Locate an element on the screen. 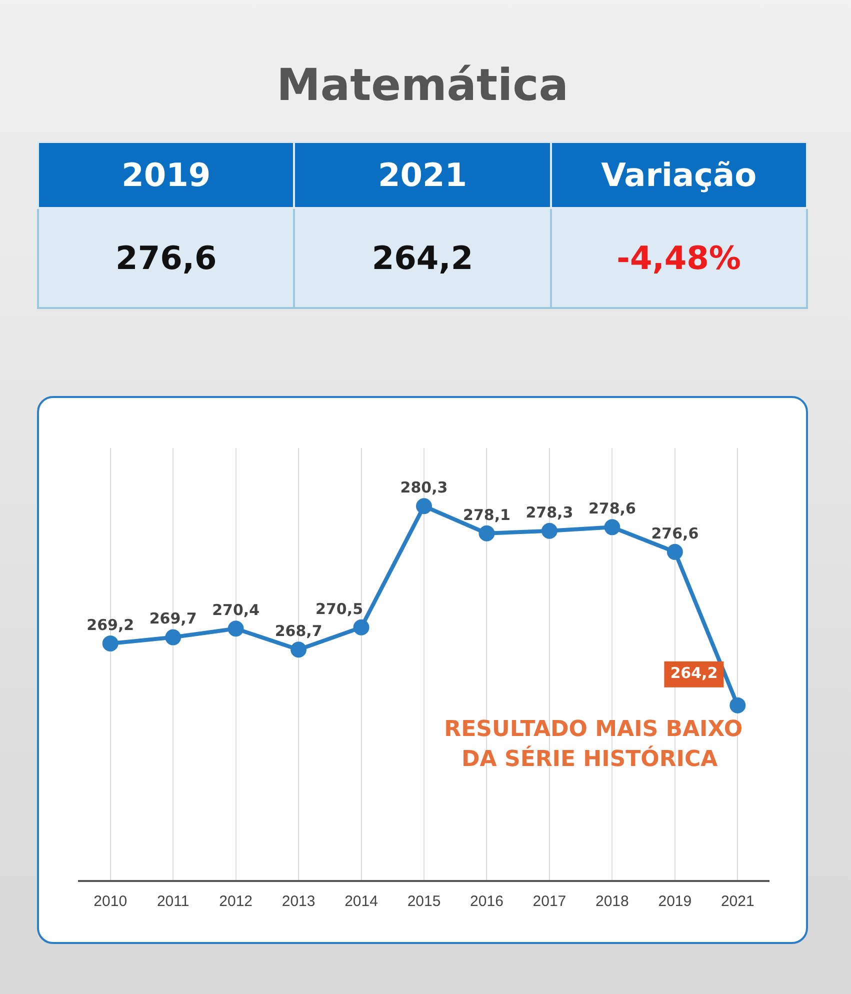 The width and height of the screenshot is (851, 994). text: 2019 is located at coordinates (166, 175).